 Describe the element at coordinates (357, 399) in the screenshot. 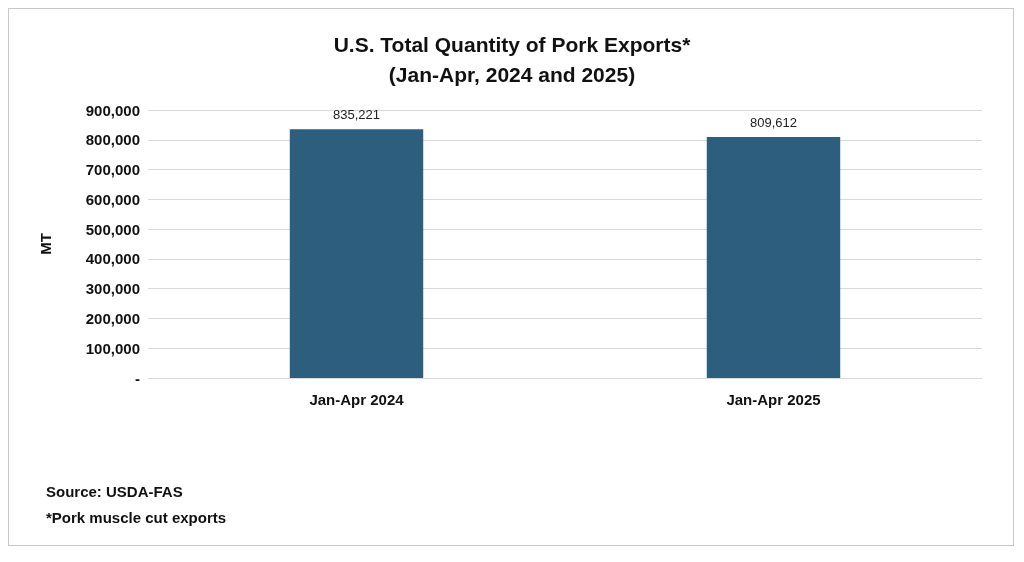

I see `x-tick-label: Jan-Apr 2024` at that location.